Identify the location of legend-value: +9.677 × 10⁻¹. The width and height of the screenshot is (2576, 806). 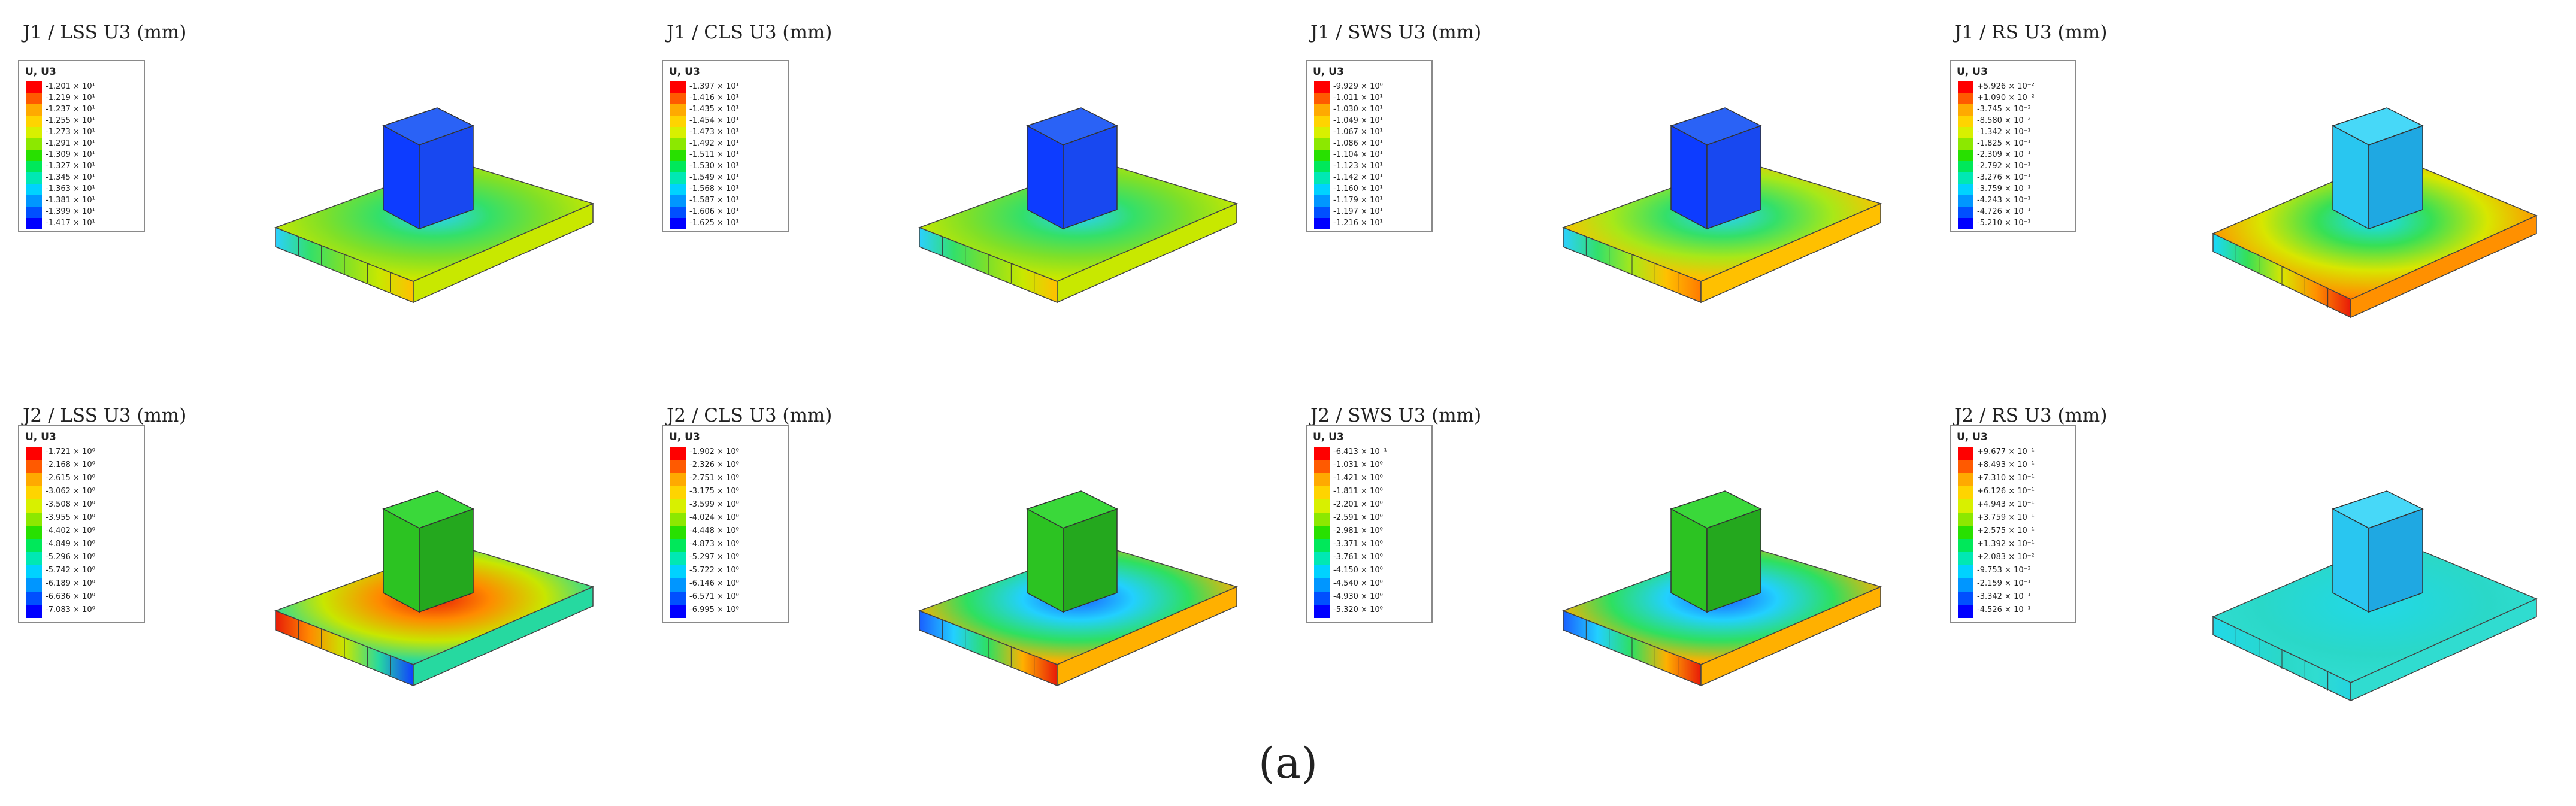
(2006, 452).